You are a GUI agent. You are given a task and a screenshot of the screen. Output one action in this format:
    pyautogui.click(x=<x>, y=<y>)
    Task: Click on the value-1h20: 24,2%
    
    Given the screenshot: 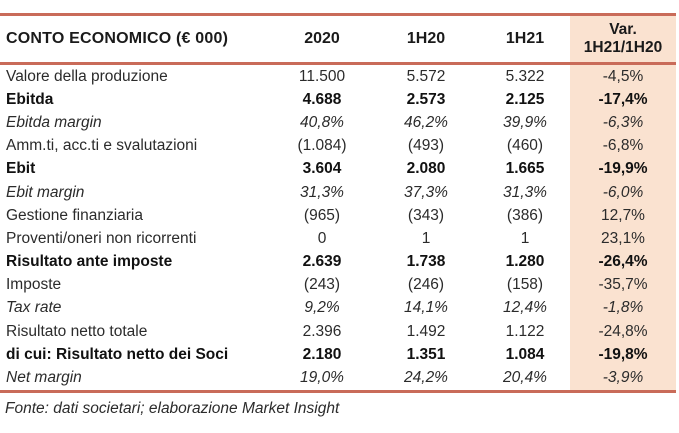 What is the action you would take?
    pyautogui.click(x=426, y=378)
    